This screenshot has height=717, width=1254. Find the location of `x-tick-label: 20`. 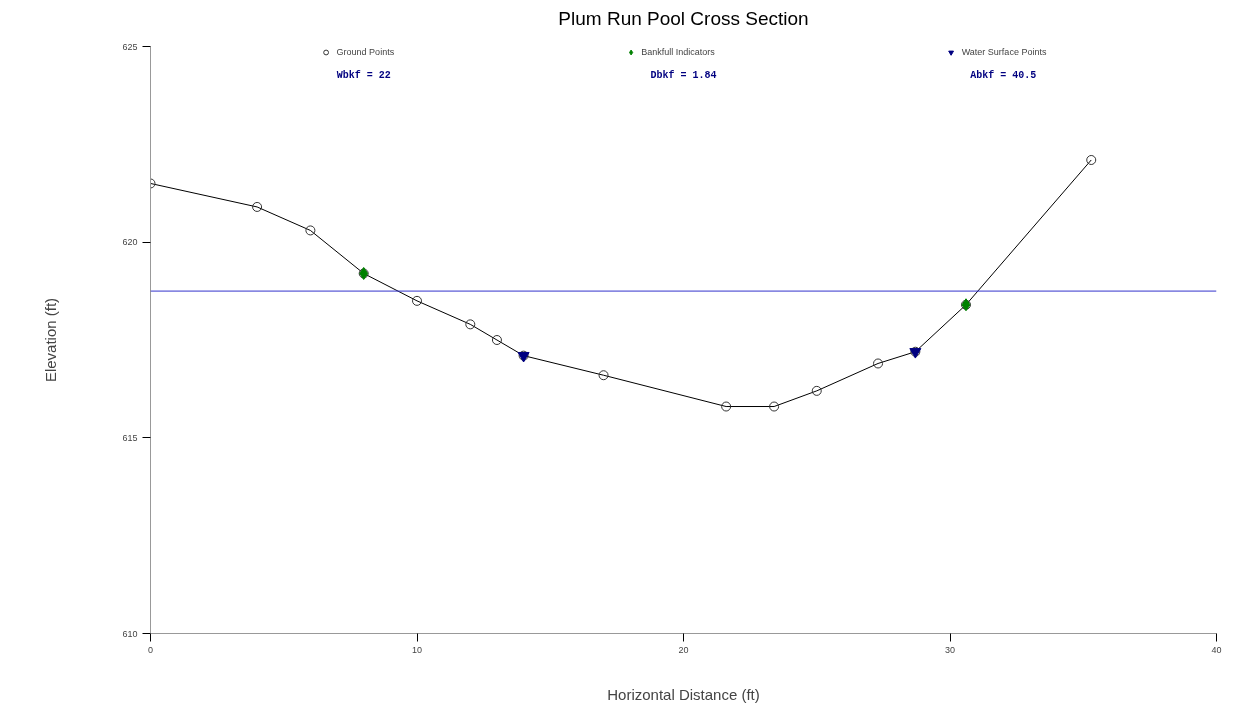

x-tick-label: 20 is located at coordinates (683, 649).